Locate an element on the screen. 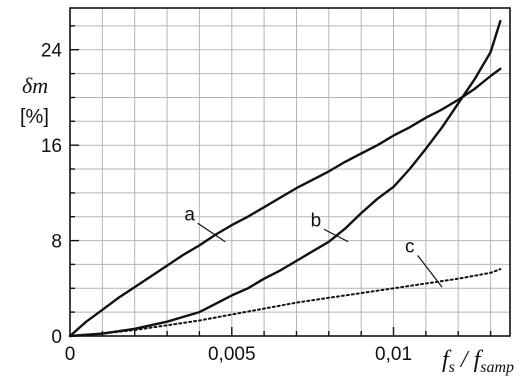 Image resolution: width=522 pixels, height=376 pixels. x-tick-label: 0 is located at coordinates (70, 354).